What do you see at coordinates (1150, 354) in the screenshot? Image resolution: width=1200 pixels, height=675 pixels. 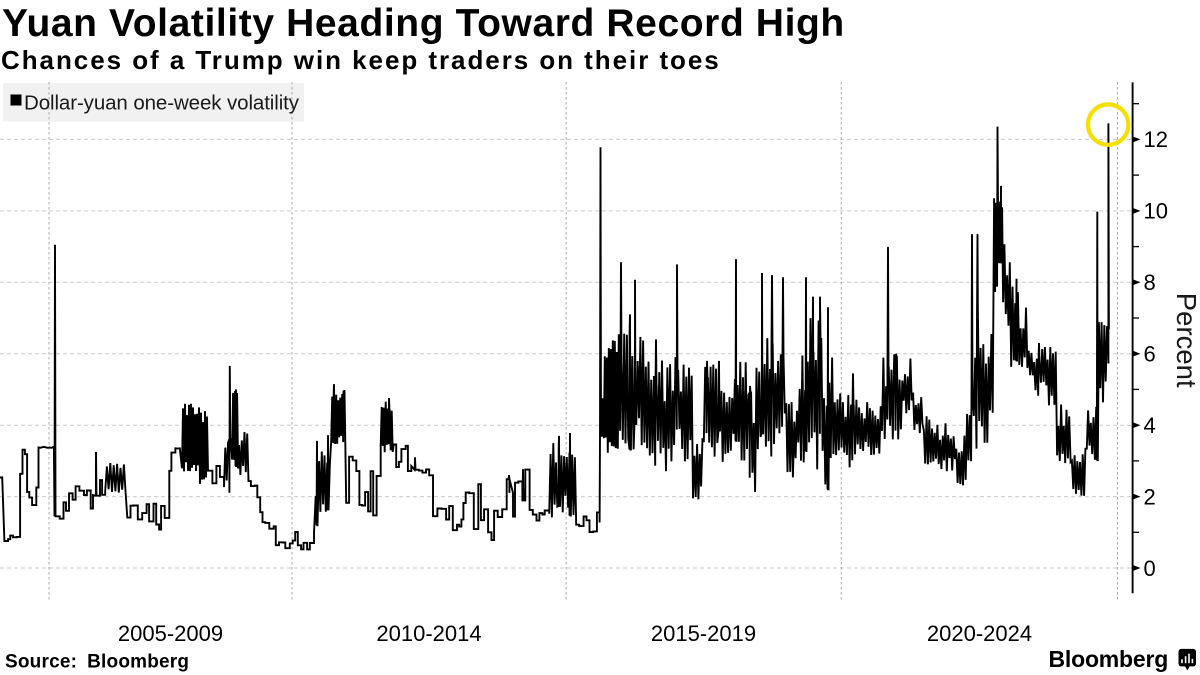 I see `svg-text: 6` at bounding box center [1150, 354].